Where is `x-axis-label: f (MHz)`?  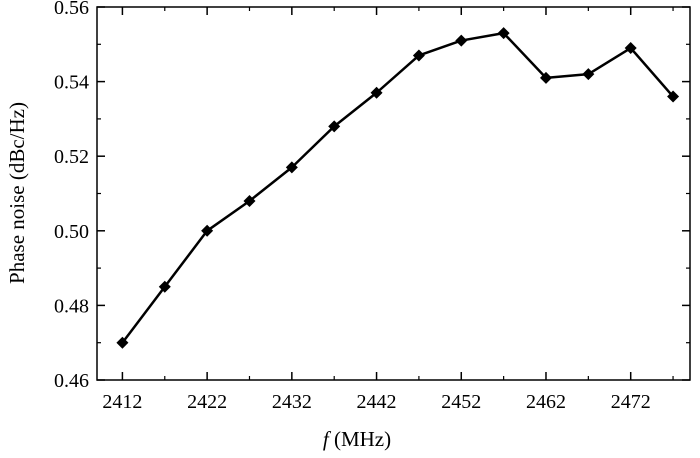 x-axis-label: f (MHz) is located at coordinates (357, 439).